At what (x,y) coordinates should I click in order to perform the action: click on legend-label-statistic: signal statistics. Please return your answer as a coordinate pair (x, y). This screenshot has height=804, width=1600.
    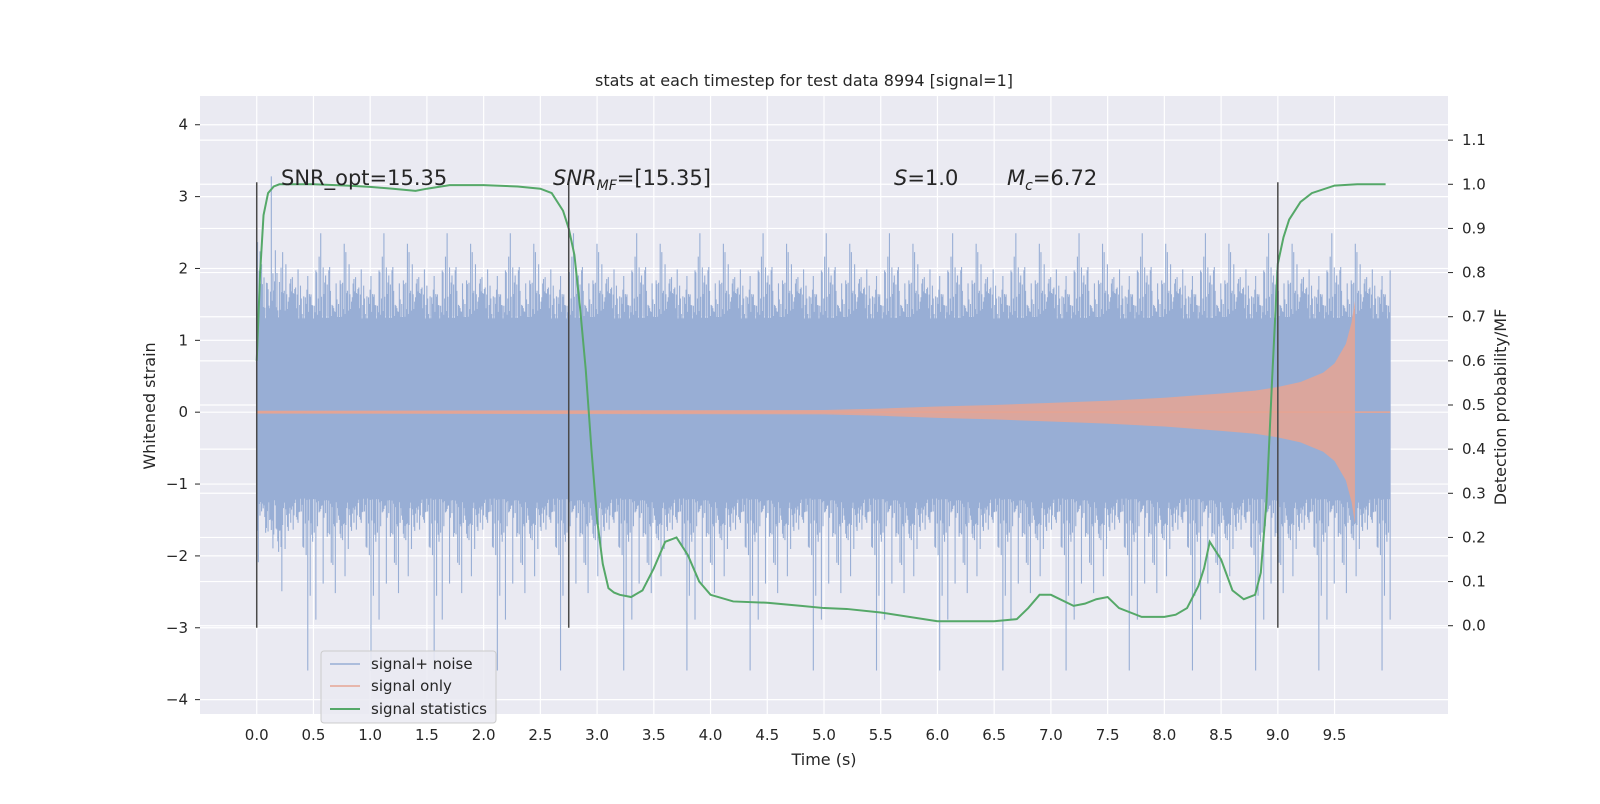
    Looking at the image, I should click on (429, 709).